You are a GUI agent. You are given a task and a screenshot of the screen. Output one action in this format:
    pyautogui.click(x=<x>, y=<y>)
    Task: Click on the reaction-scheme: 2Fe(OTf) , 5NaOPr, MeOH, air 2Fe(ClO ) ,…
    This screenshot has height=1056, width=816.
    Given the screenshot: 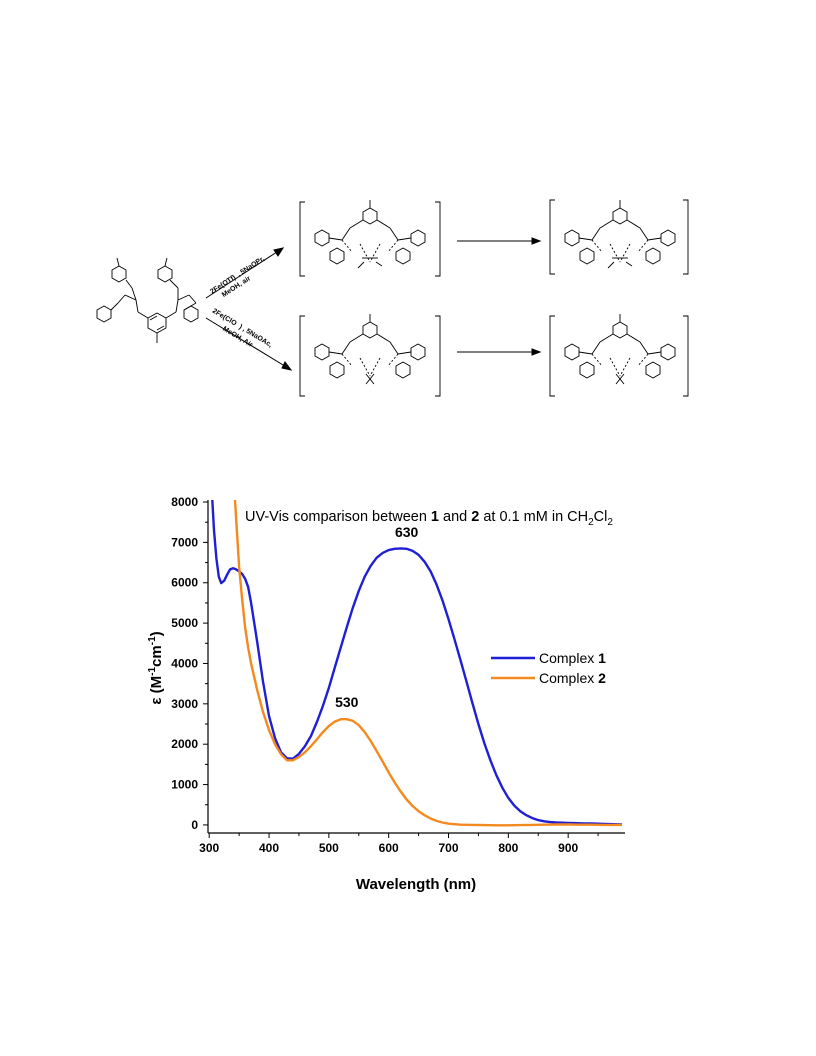 What is the action you would take?
    pyautogui.click(x=392, y=298)
    